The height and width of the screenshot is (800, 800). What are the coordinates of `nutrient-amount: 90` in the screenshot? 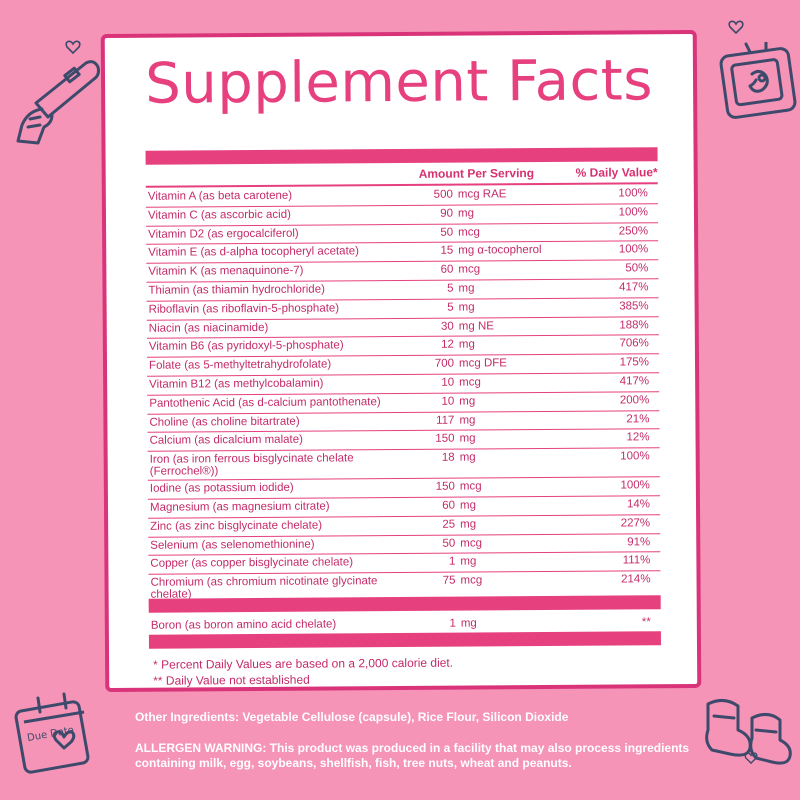 It's located at (447, 213).